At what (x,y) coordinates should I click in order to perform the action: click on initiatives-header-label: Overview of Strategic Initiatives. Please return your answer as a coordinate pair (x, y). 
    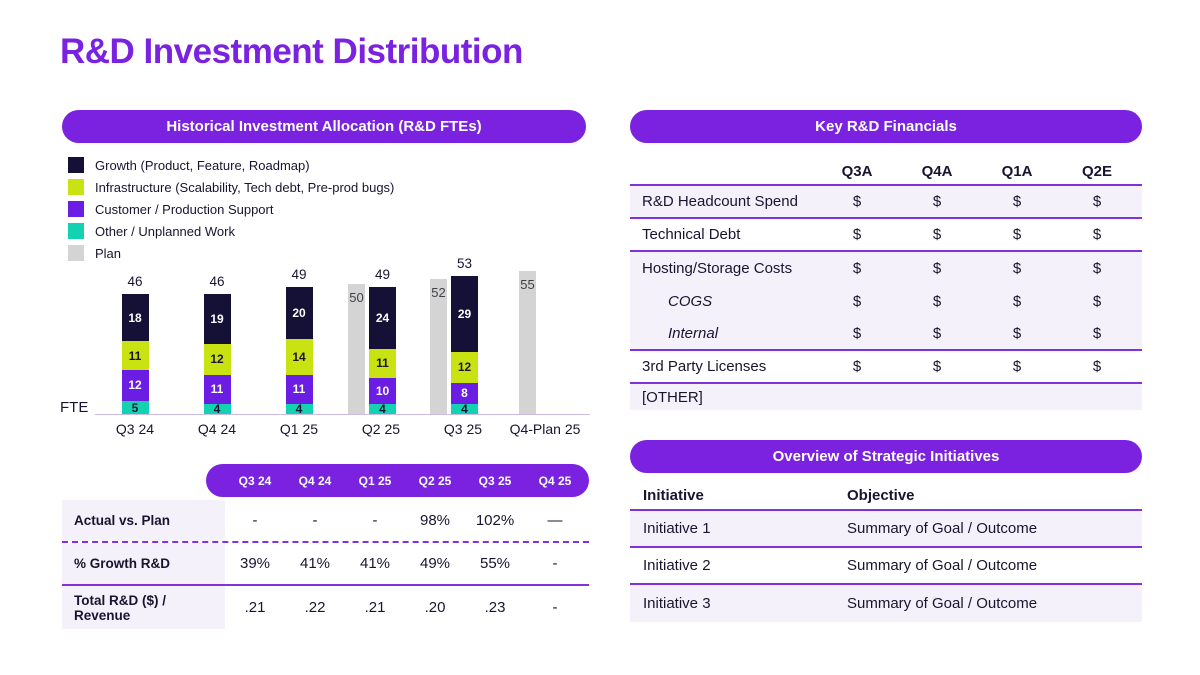
    Looking at the image, I should click on (886, 456).